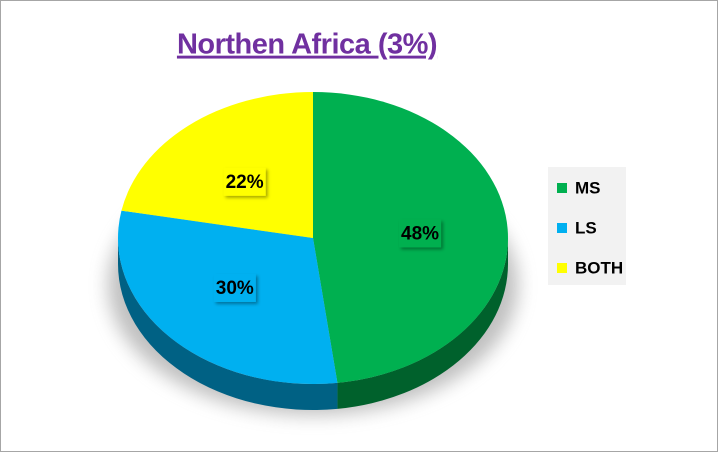 This screenshot has width=718, height=452. What do you see at coordinates (588, 187) in the screenshot?
I see `legend-label: MS` at bounding box center [588, 187].